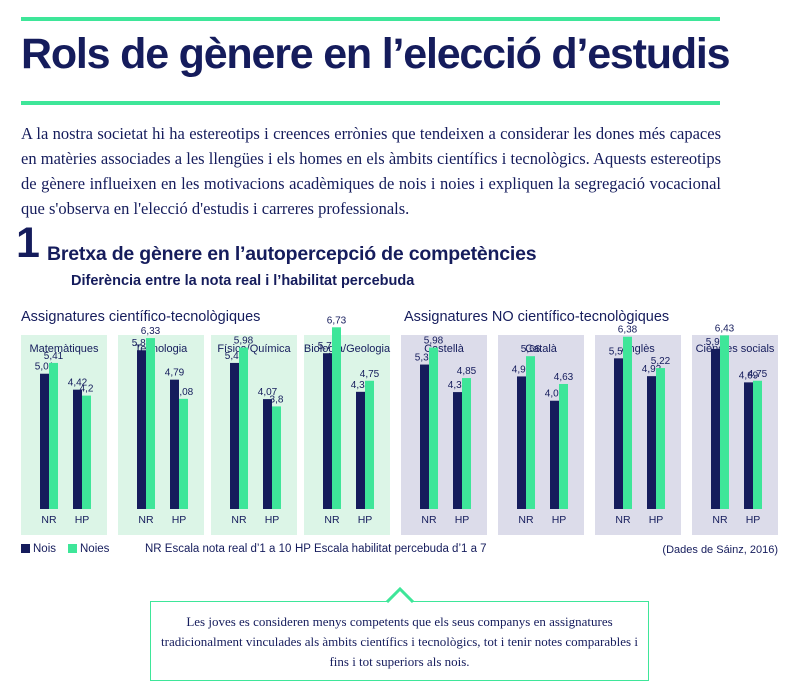 The width and height of the screenshot is (800, 689). What do you see at coordinates (651, 442) in the screenshot?
I see `bar-angles-hp-nois` at bounding box center [651, 442].